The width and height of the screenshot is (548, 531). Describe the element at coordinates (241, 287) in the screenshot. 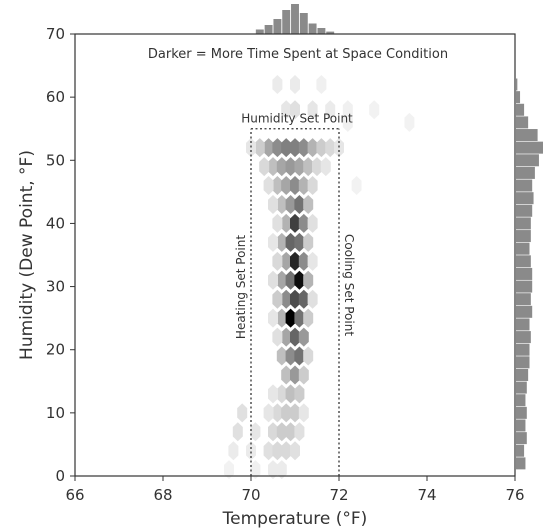

I see `heating-set-point-label: Heating Set Point` at that location.